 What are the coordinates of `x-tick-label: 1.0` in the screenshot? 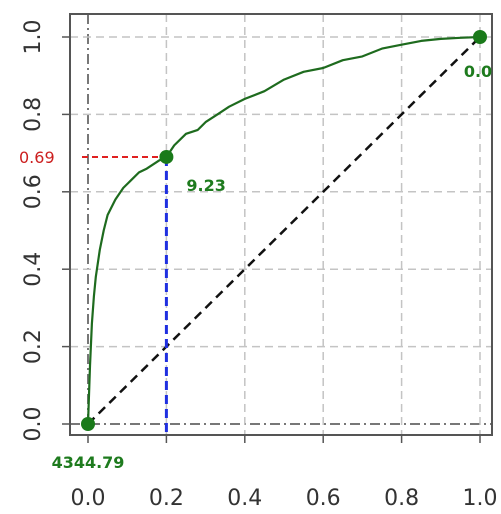 It's located at (480, 498).